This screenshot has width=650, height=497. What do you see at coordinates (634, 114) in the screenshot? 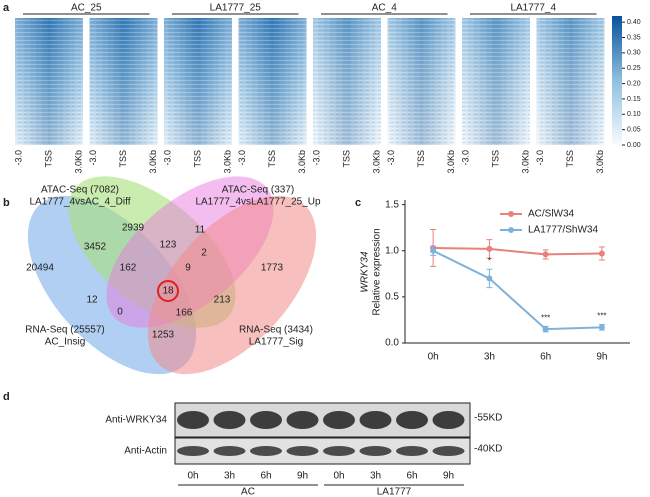
I see `colorbar-tick-label: 0.10` at bounding box center [634, 114].